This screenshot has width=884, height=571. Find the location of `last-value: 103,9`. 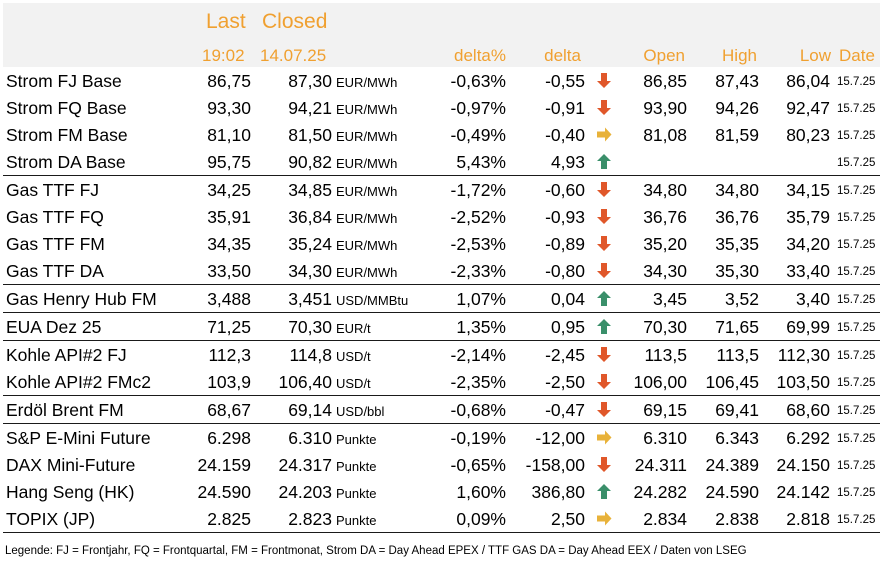

last-value: 103,9 is located at coordinates (229, 382).